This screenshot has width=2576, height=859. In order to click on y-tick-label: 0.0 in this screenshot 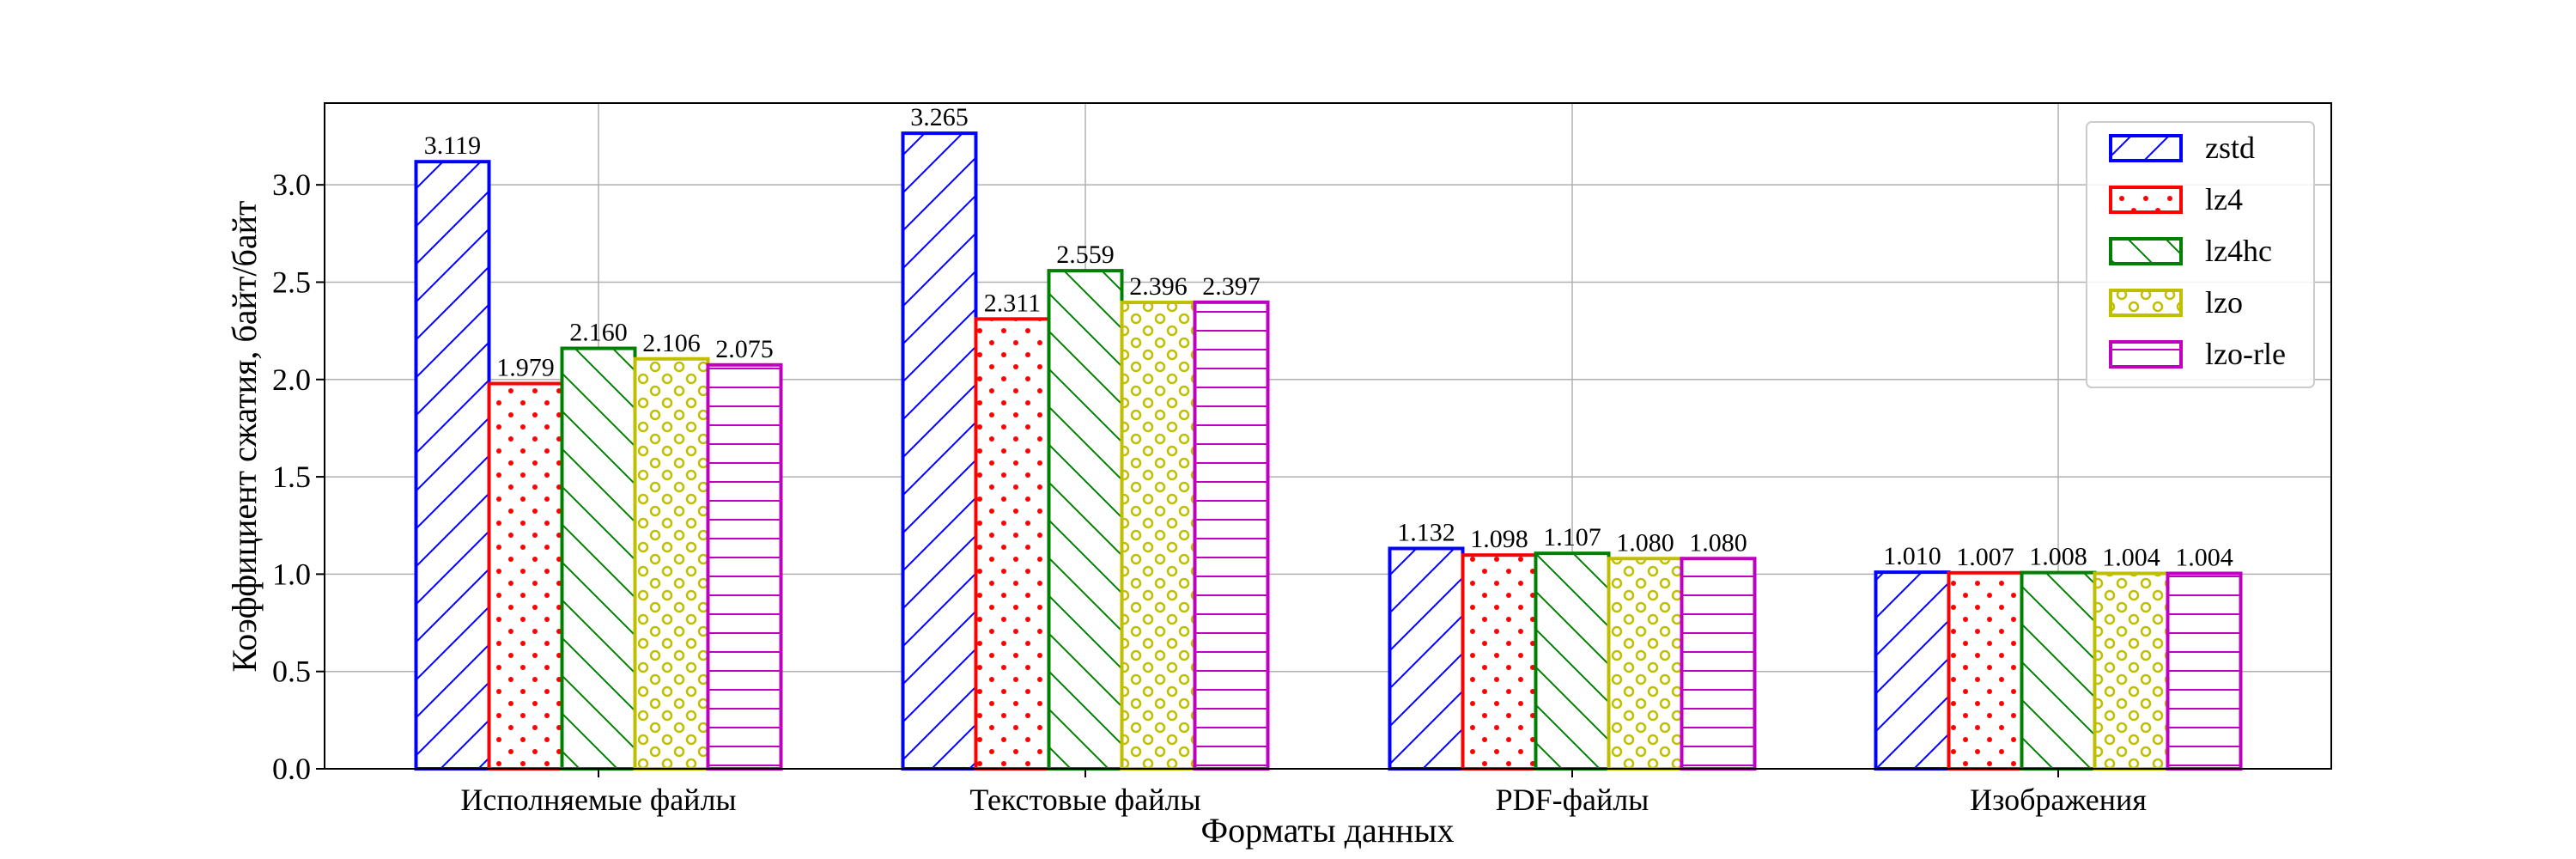, I will do `click(291, 769)`.